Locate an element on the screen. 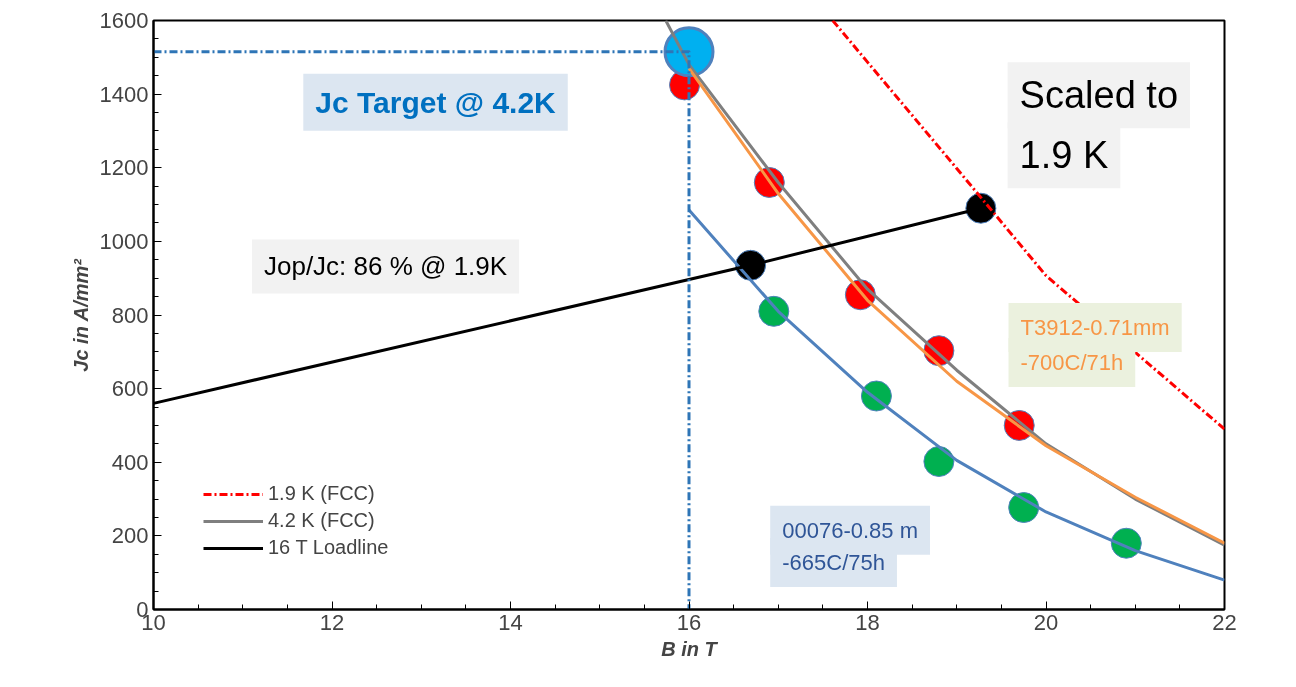 The width and height of the screenshot is (1296, 687). x-axis-title: B in T is located at coordinates (690, 648).